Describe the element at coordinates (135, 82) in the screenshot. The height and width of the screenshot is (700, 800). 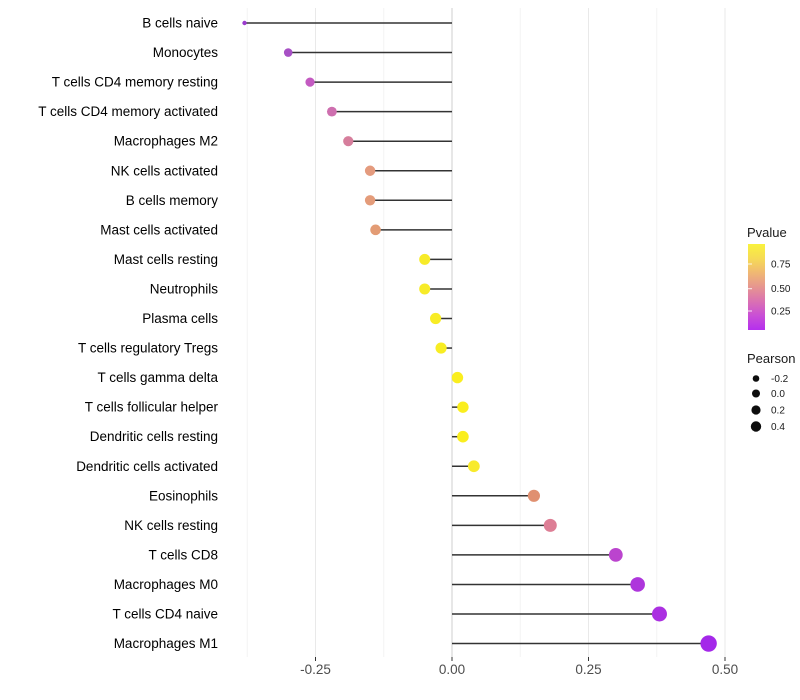
I see `category-label: T cells CD4 memory resting` at that location.